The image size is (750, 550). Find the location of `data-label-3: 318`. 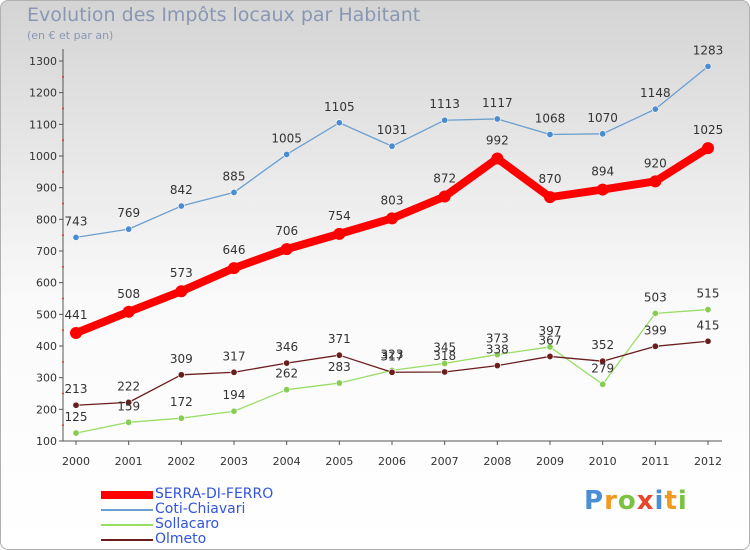

data-label-3: 318 is located at coordinates (444, 356).